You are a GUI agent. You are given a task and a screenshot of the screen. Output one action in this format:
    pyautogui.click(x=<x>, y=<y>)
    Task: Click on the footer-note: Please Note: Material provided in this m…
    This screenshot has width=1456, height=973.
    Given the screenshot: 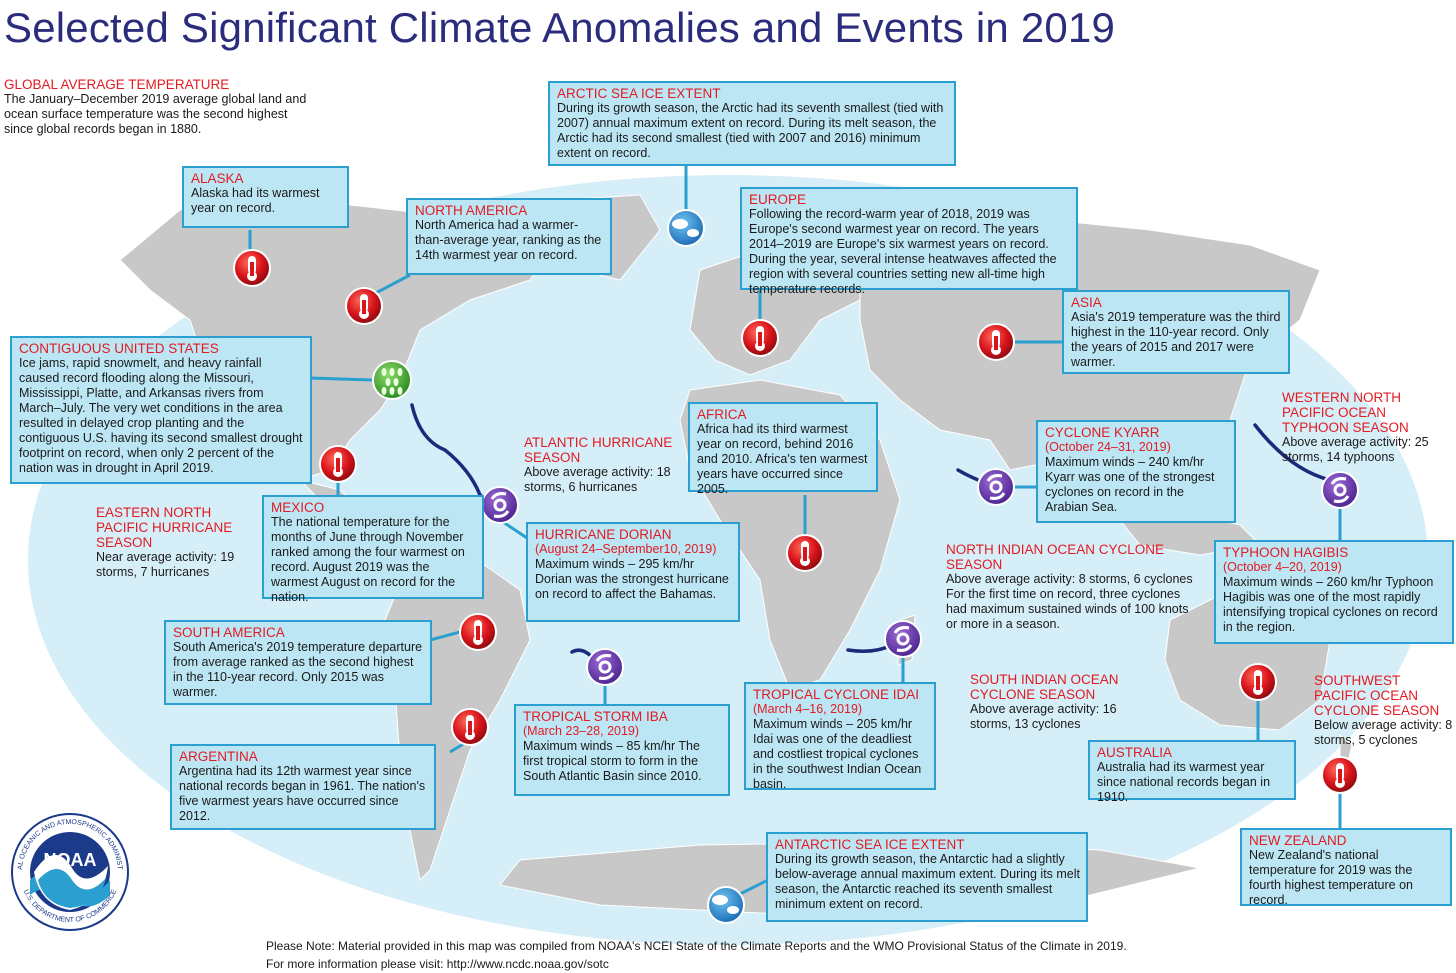 What is the action you would take?
    pyautogui.click(x=696, y=955)
    